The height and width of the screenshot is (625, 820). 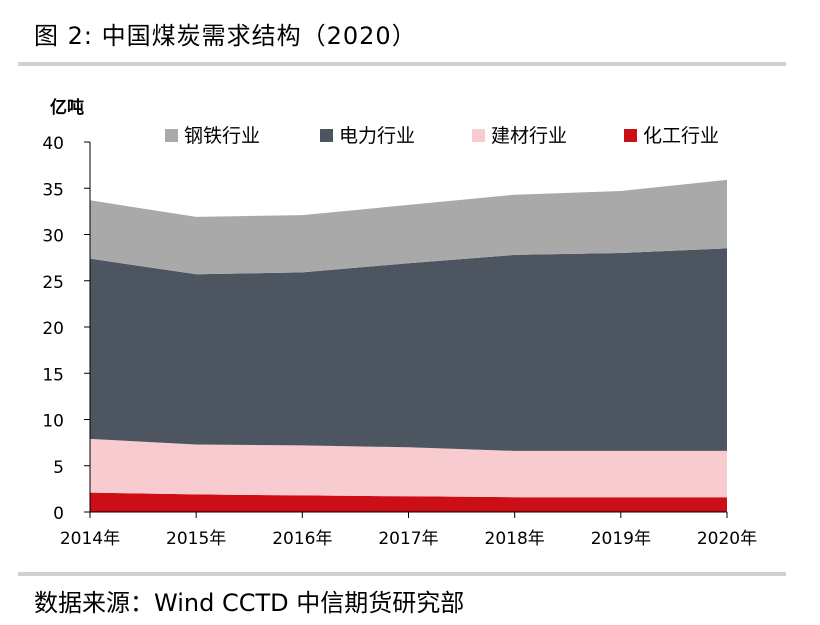 I want to click on source-note: 数据来源：Wind CCTD 中信期货研究部, so click(x=249, y=603).